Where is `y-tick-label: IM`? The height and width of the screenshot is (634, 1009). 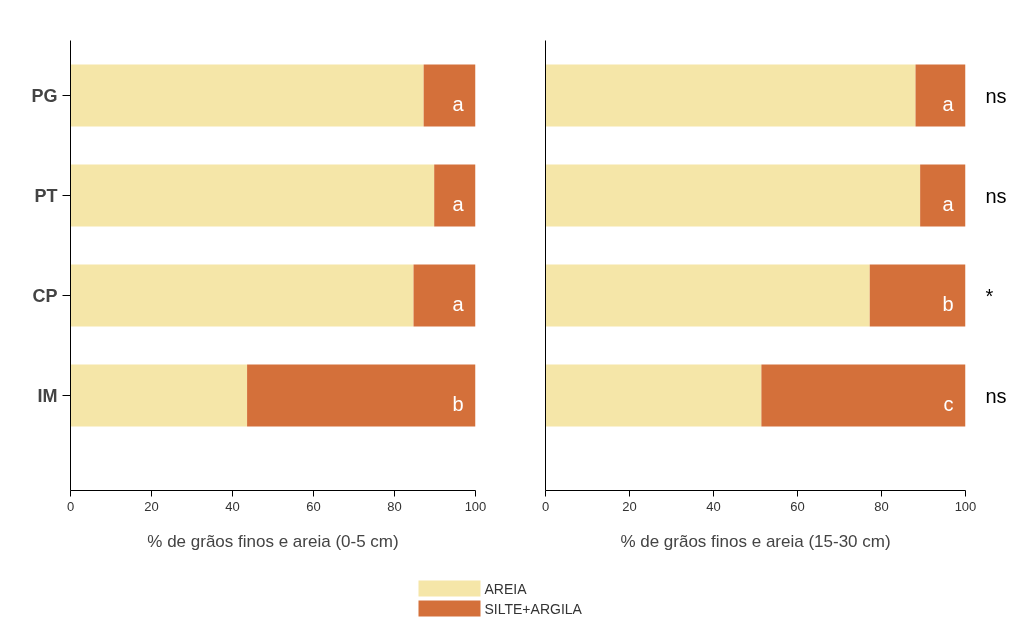 y-tick-label: IM is located at coordinates (47, 395).